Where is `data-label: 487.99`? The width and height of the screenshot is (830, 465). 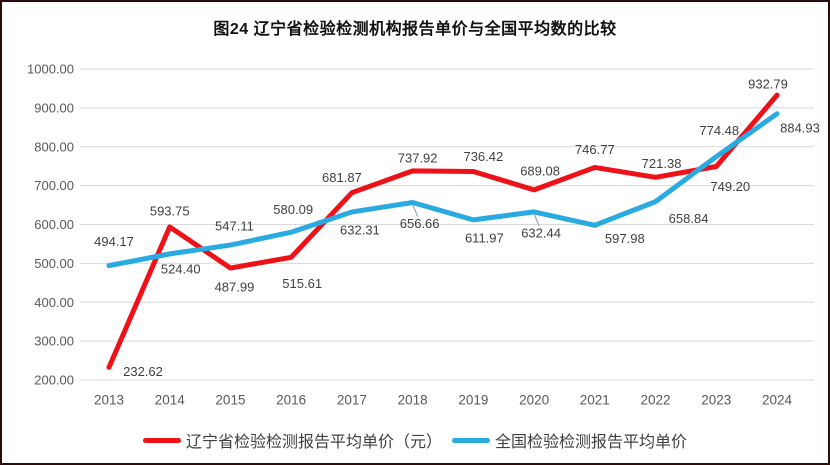
data-label: 487.99 is located at coordinates (235, 287).